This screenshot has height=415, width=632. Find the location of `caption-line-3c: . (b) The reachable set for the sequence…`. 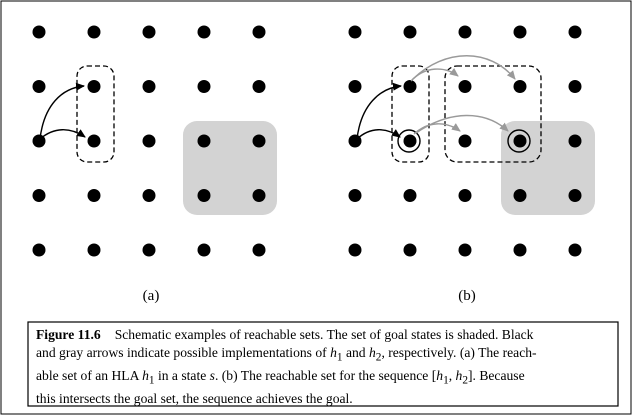

caption-line-3c: . (b) The reachable set for the sequence… is located at coordinates (325, 375).